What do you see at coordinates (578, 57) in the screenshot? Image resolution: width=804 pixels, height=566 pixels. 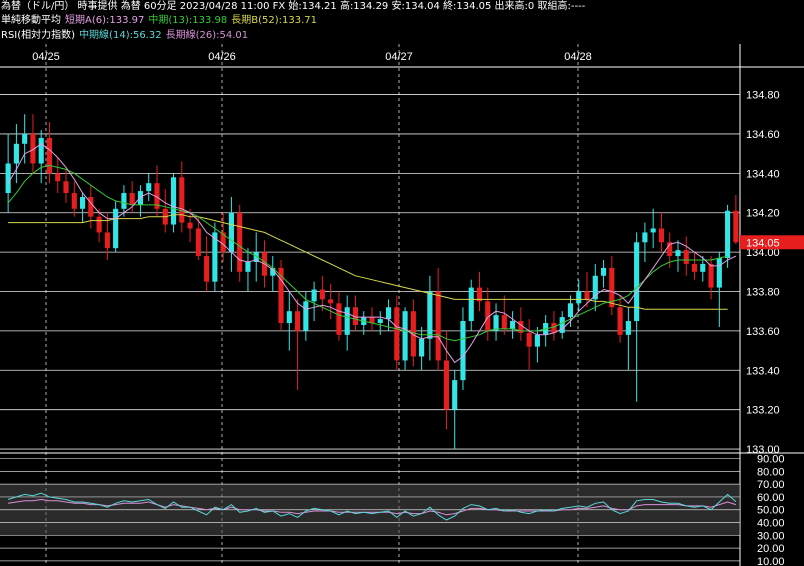 I see `x-tick-label: 04/28` at bounding box center [578, 57].